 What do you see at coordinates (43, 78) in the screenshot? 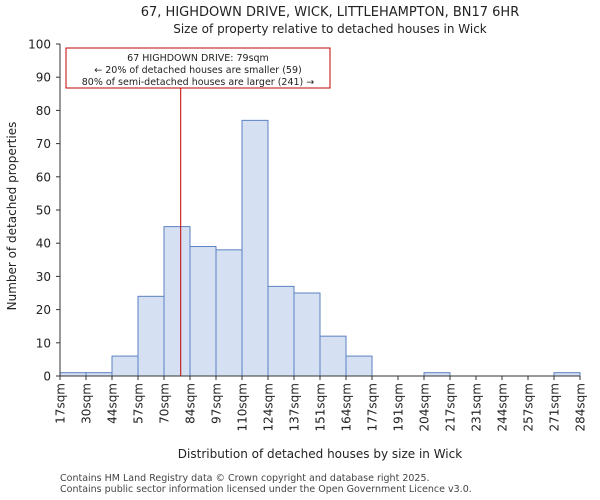
I see `y-tick-label-90: 90` at bounding box center [43, 78].